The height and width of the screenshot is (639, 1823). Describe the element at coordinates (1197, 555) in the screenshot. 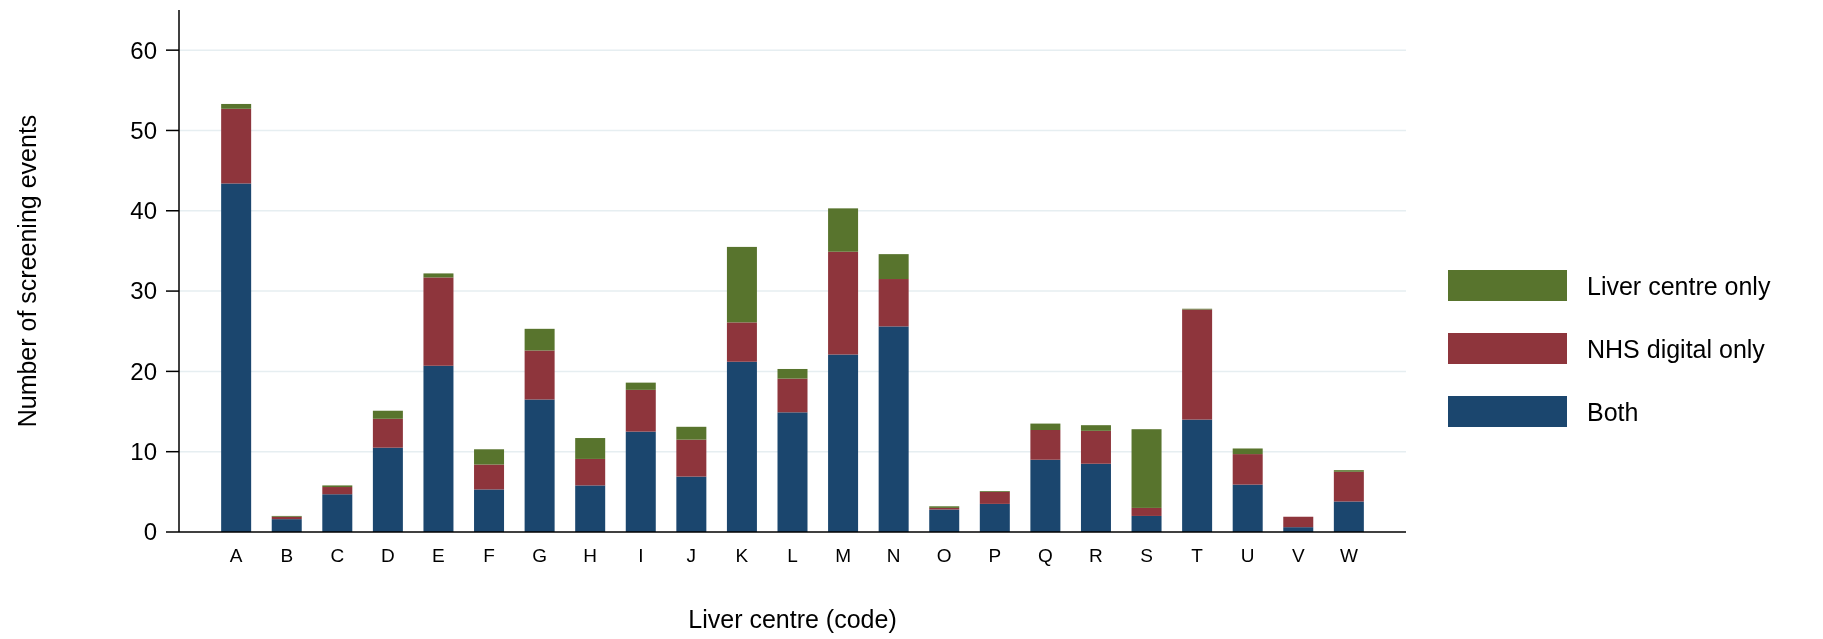

I see `x-tick-label: T` at that location.